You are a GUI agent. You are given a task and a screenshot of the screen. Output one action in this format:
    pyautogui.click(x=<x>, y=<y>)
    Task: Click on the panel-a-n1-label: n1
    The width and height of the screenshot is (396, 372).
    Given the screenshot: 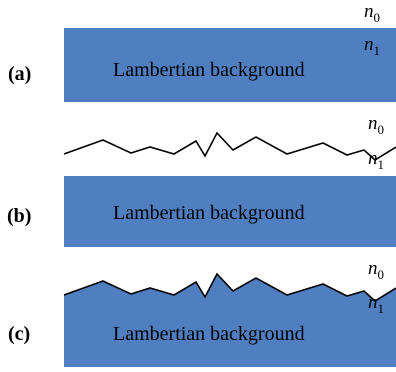 What is the action you would take?
    pyautogui.click(x=372, y=46)
    